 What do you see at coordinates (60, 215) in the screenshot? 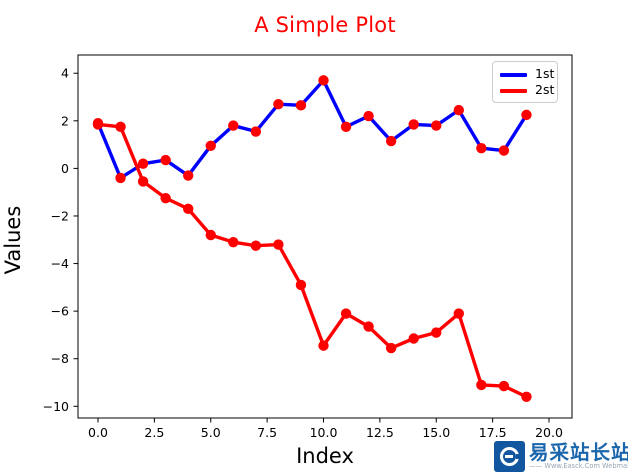
I see `y-tick-label: −2` at bounding box center [60, 215].